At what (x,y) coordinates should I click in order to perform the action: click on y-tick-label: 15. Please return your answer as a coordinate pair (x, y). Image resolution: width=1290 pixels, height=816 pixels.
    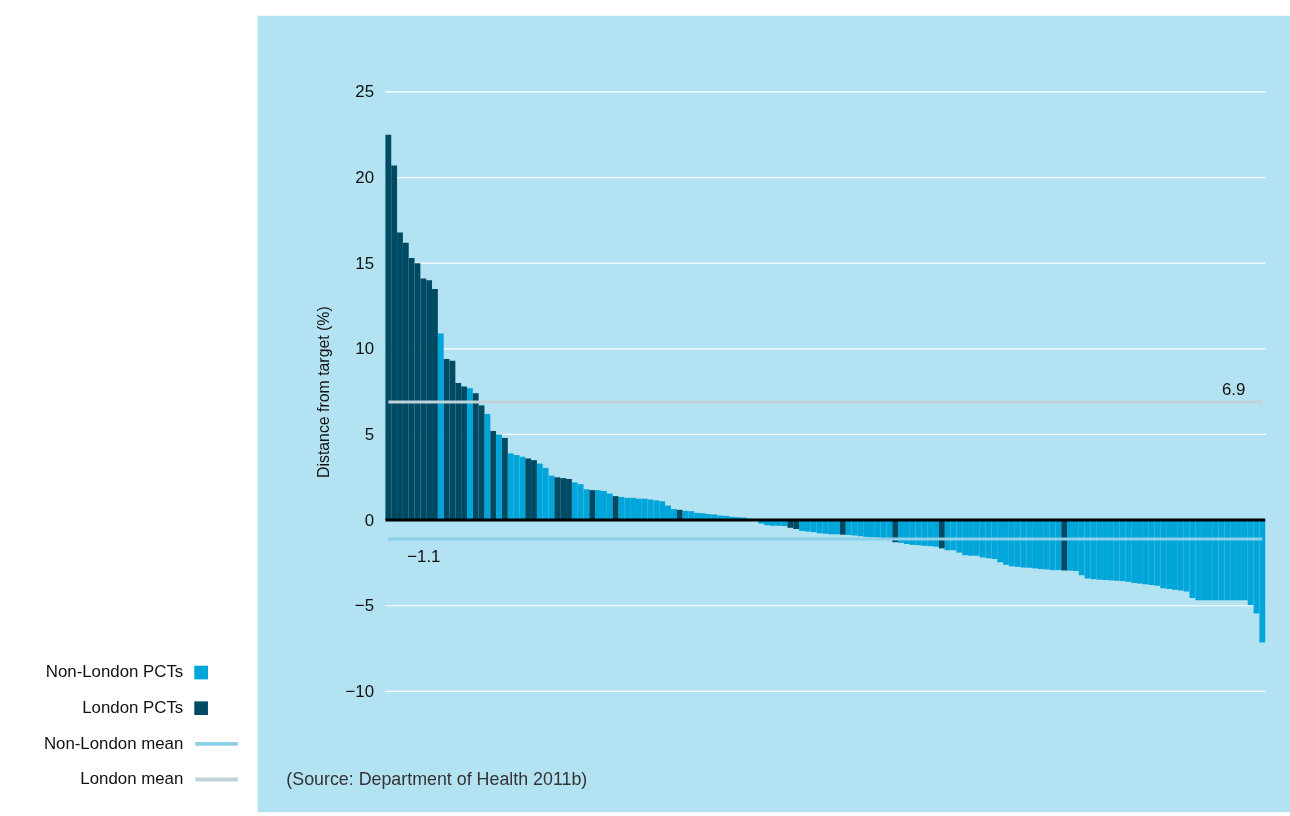
    Looking at the image, I should click on (365, 263).